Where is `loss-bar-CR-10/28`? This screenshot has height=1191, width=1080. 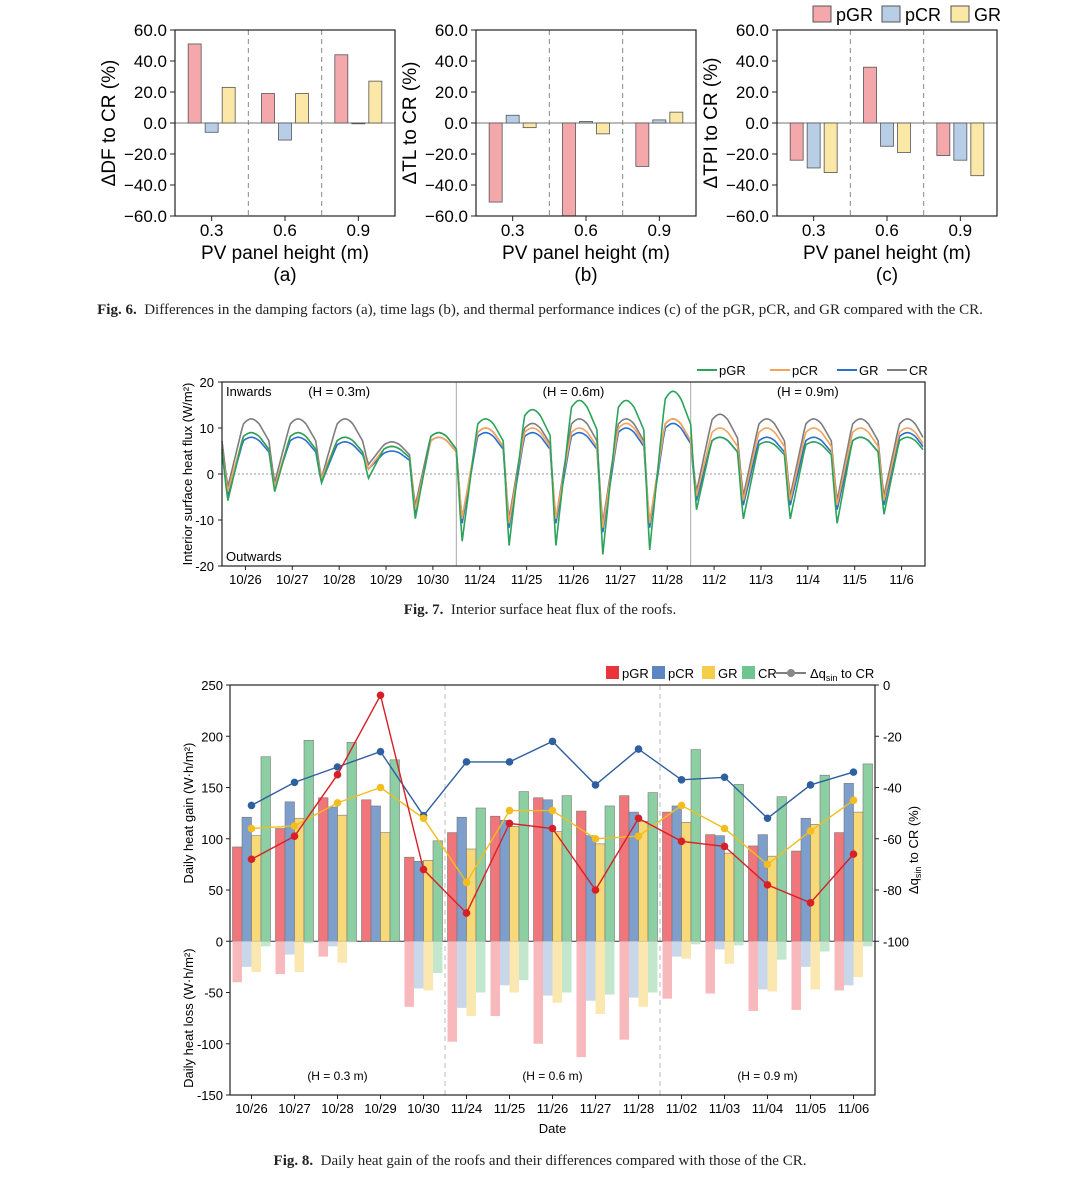
loss-bar-CR-10/28 is located at coordinates (352, 942).